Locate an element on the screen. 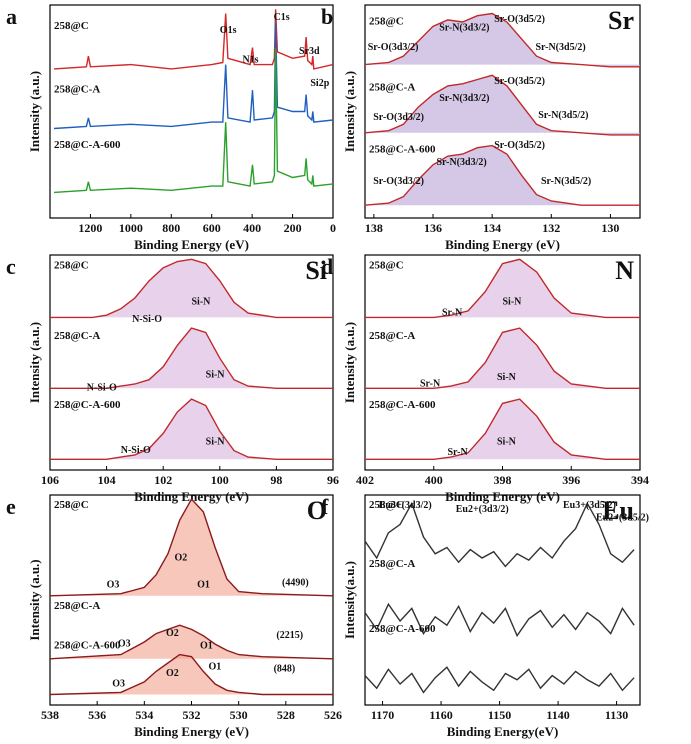 This screenshot has height=744, width=691. x-tick-label: 538 is located at coordinates (50, 715).